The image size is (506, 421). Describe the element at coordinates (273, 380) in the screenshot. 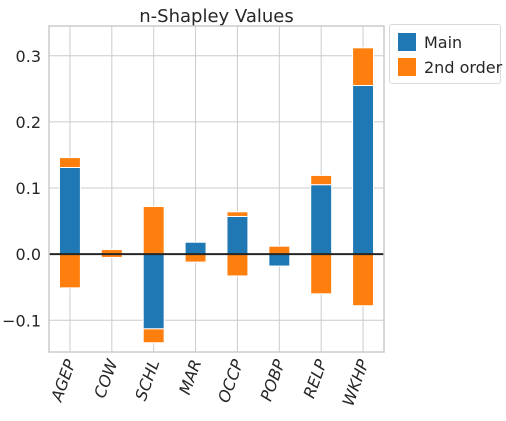

I see `x-tick-label-pobp: POBP` at that location.